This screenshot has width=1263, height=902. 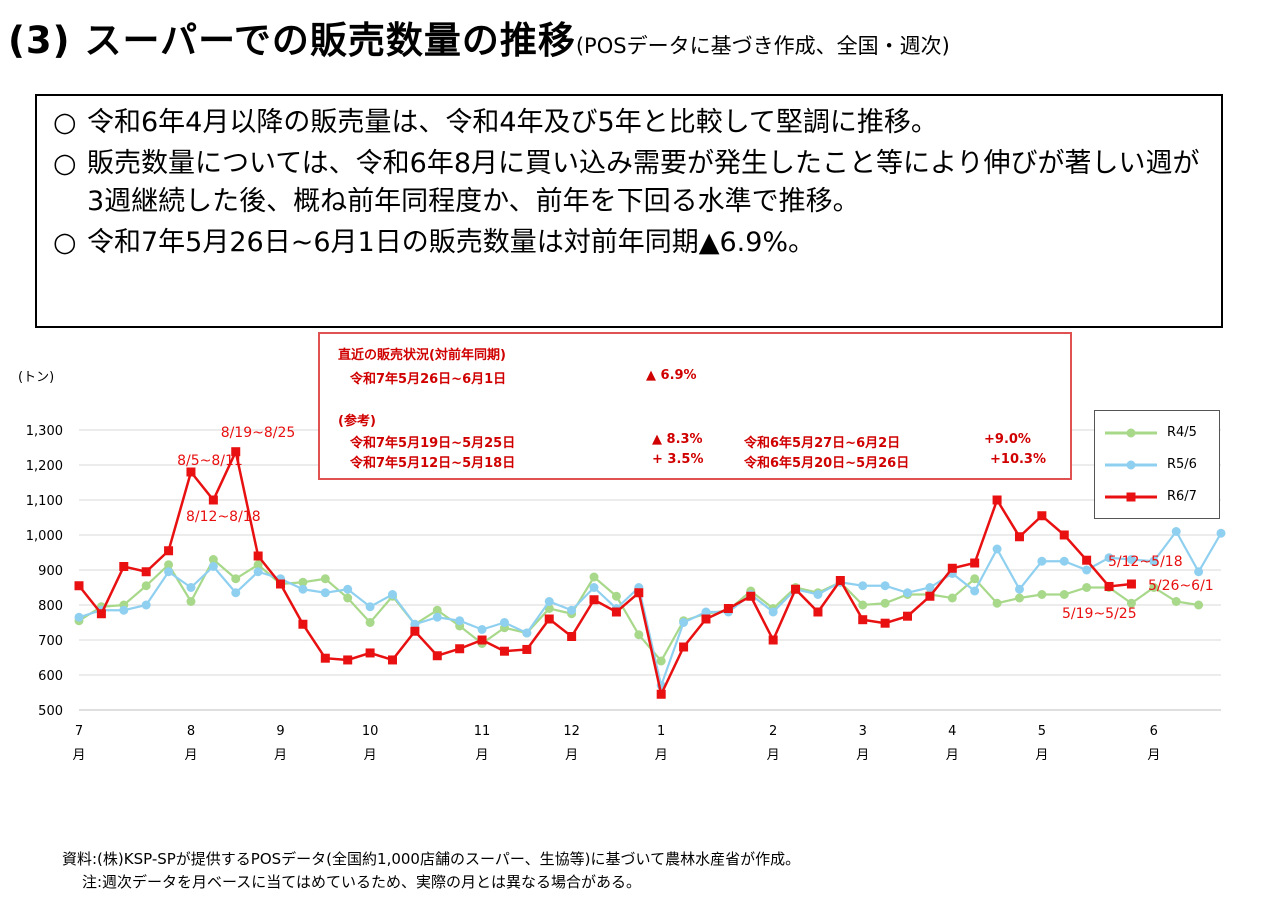 I want to click on x-tick-label: 9, so click(x=280, y=731).